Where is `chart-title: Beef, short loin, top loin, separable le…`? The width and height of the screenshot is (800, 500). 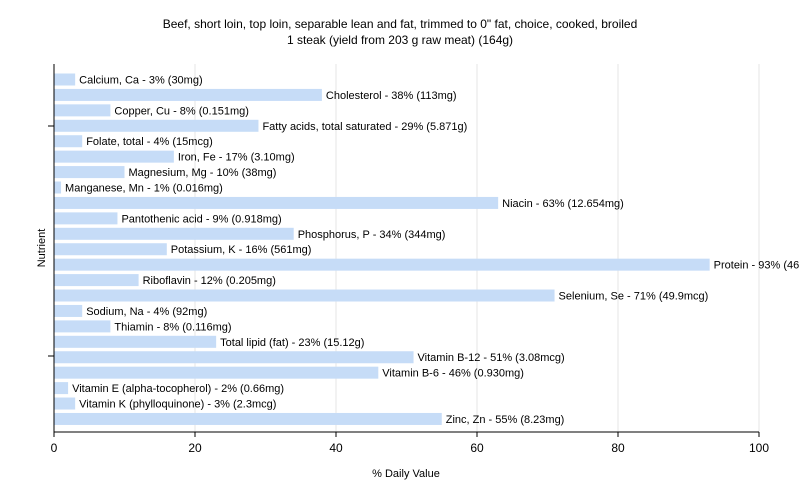 chart-title: Beef, short loin, top loin, separable le… is located at coordinates (400, 24).